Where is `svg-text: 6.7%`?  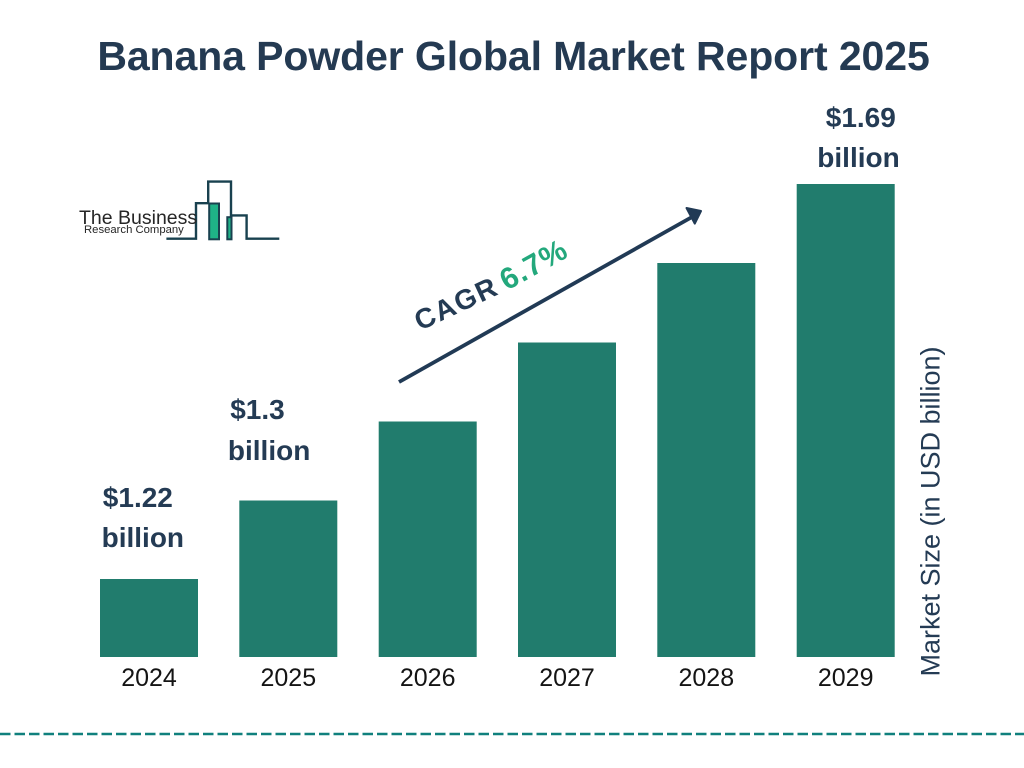 svg-text: 6.7% is located at coordinates (533, 265).